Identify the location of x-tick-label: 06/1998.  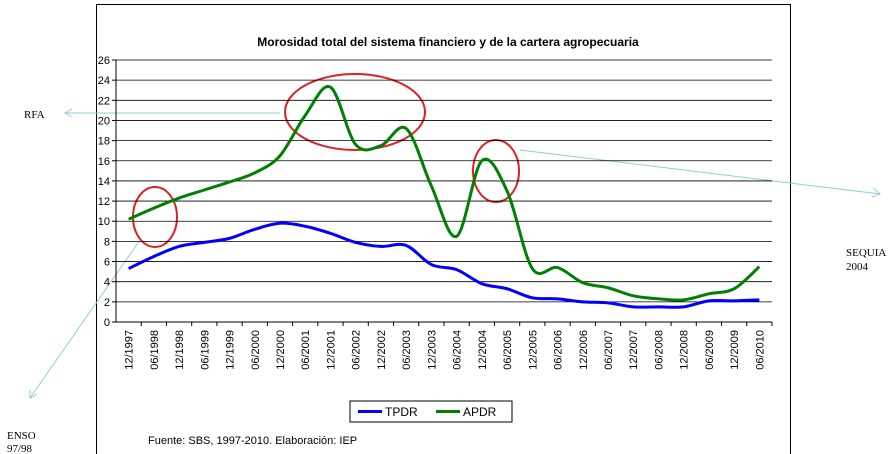
(155, 350).